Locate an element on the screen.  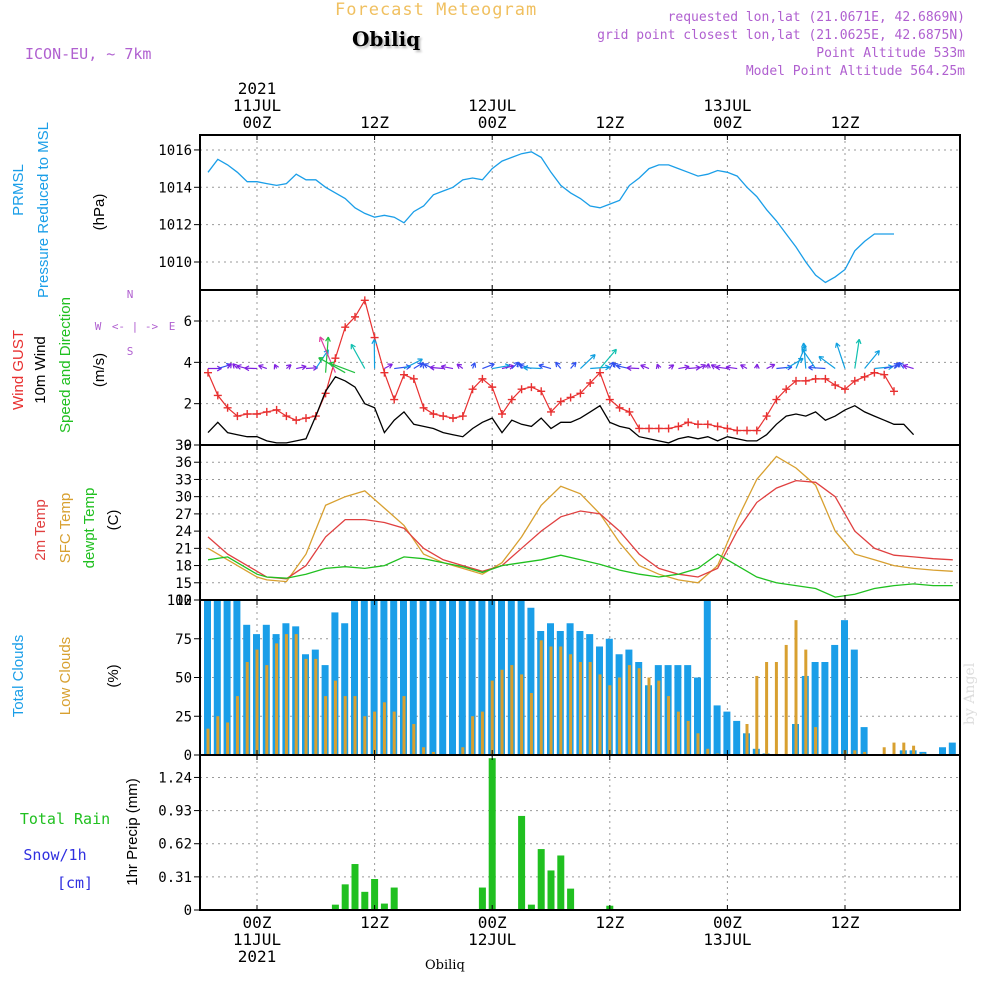
precip-label: 1hr Precip (mm) is located at coordinates (132, 832).